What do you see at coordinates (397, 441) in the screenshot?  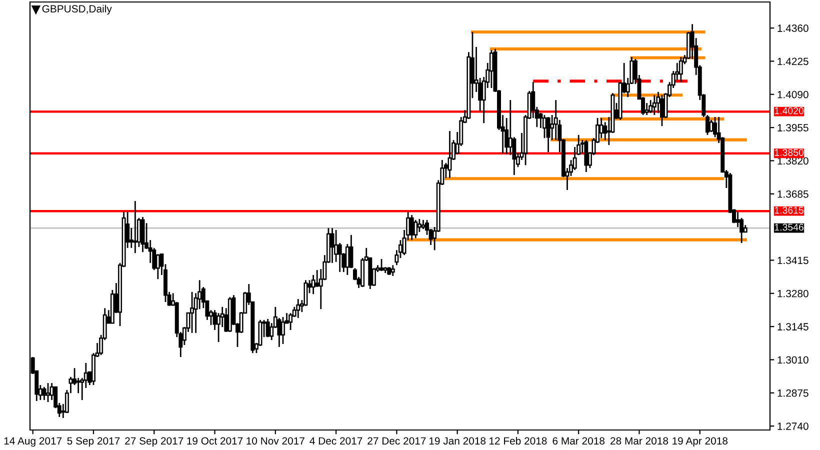 I see `x-tick-label: 27 Dec 2017` at bounding box center [397, 441].